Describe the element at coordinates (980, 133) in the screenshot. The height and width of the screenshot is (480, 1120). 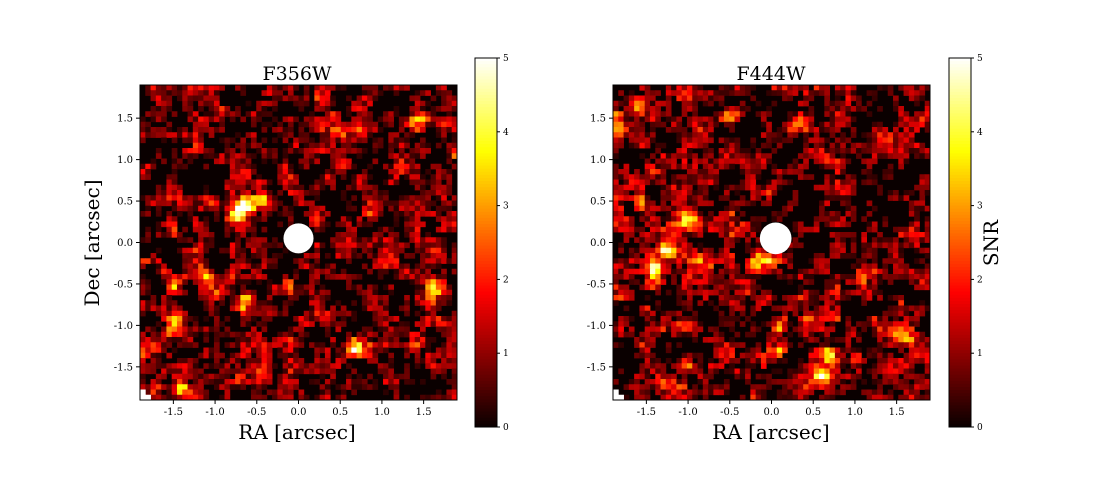
I see `colorbar-tick-label: 4` at that location.